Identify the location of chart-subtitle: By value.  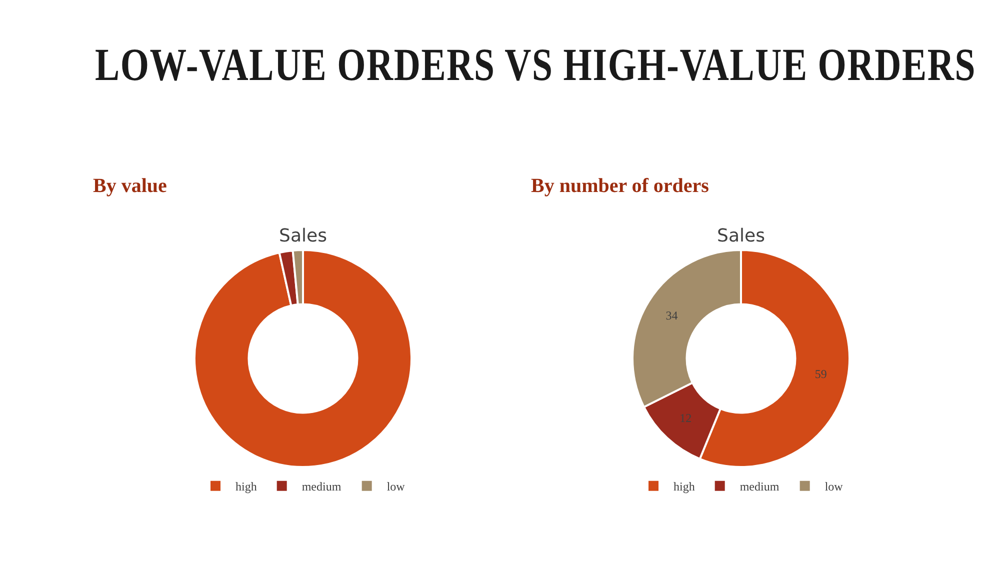
(130, 186).